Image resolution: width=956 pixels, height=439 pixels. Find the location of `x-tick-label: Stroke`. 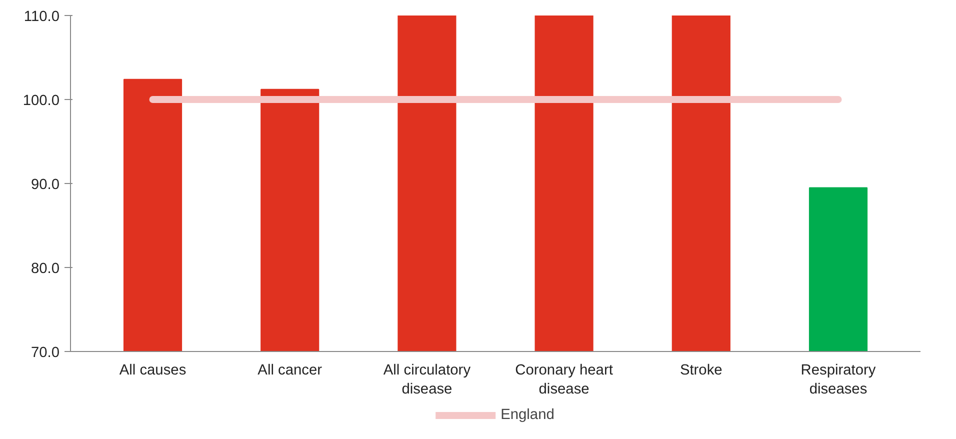

x-tick-label: Stroke is located at coordinates (701, 370).